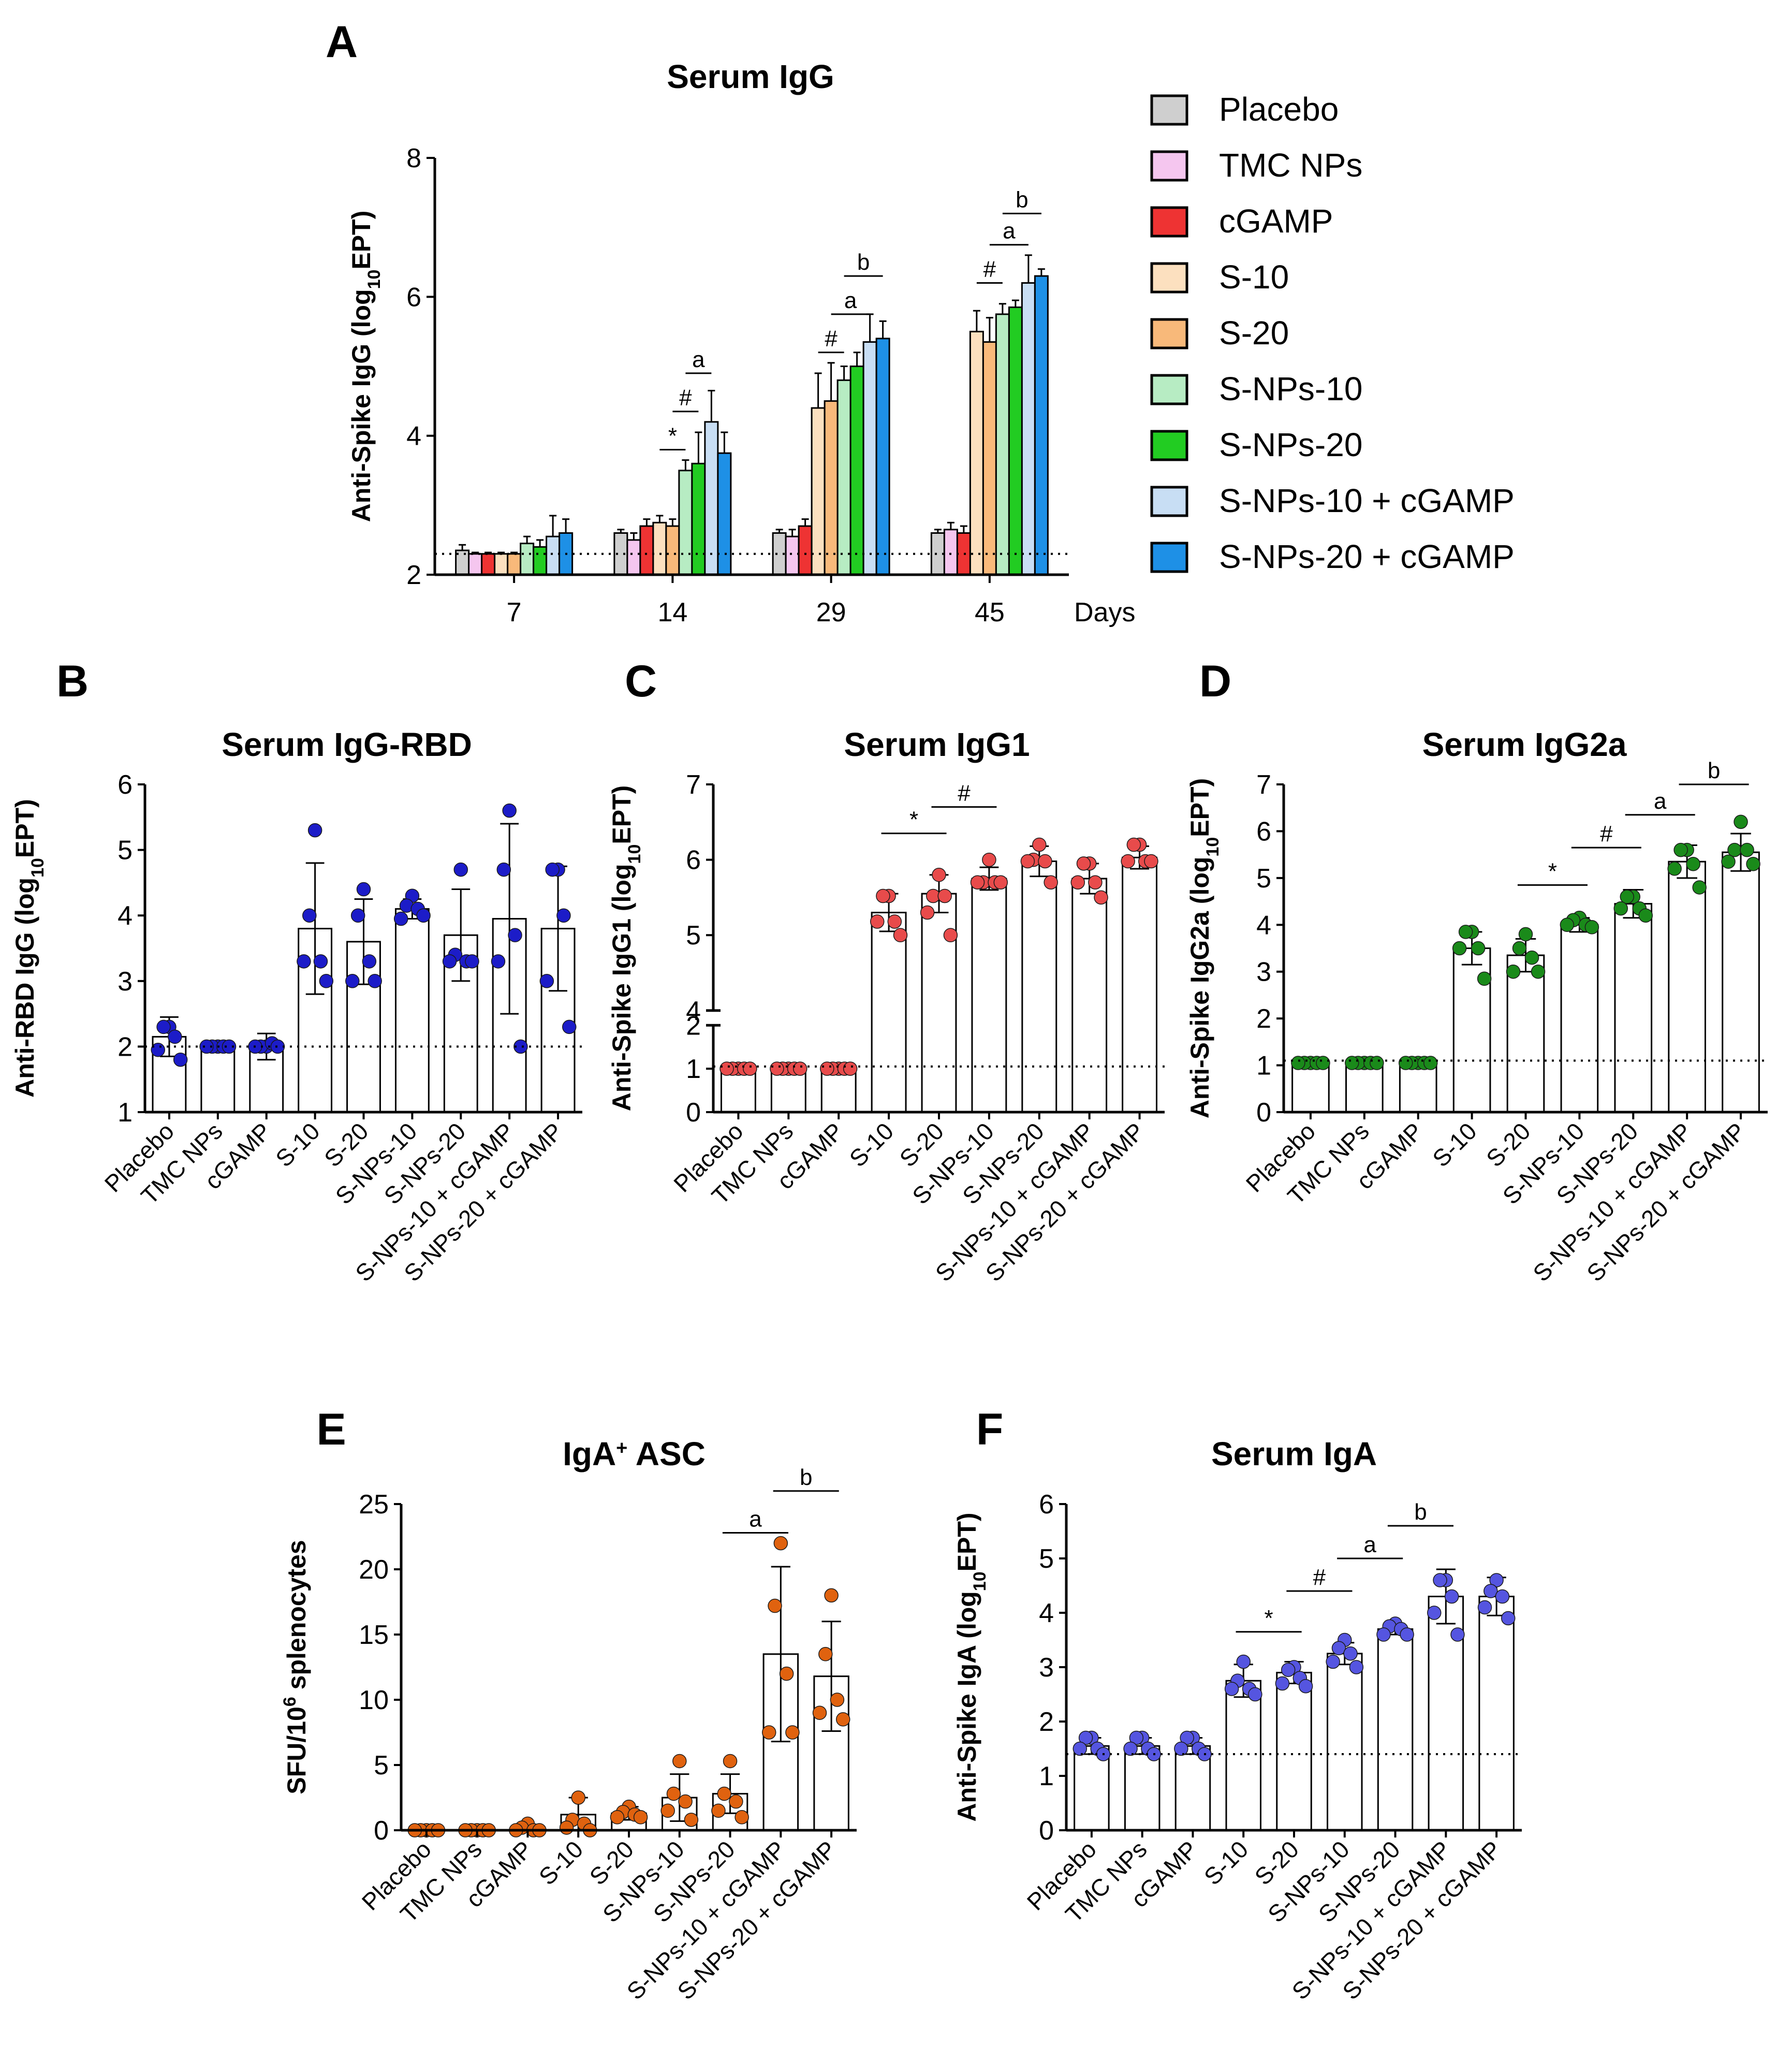 This screenshot has width=1792, height=2071. What do you see at coordinates (1294, 1454) in the screenshot?
I see `chart-title: Serum IgA` at bounding box center [1294, 1454].